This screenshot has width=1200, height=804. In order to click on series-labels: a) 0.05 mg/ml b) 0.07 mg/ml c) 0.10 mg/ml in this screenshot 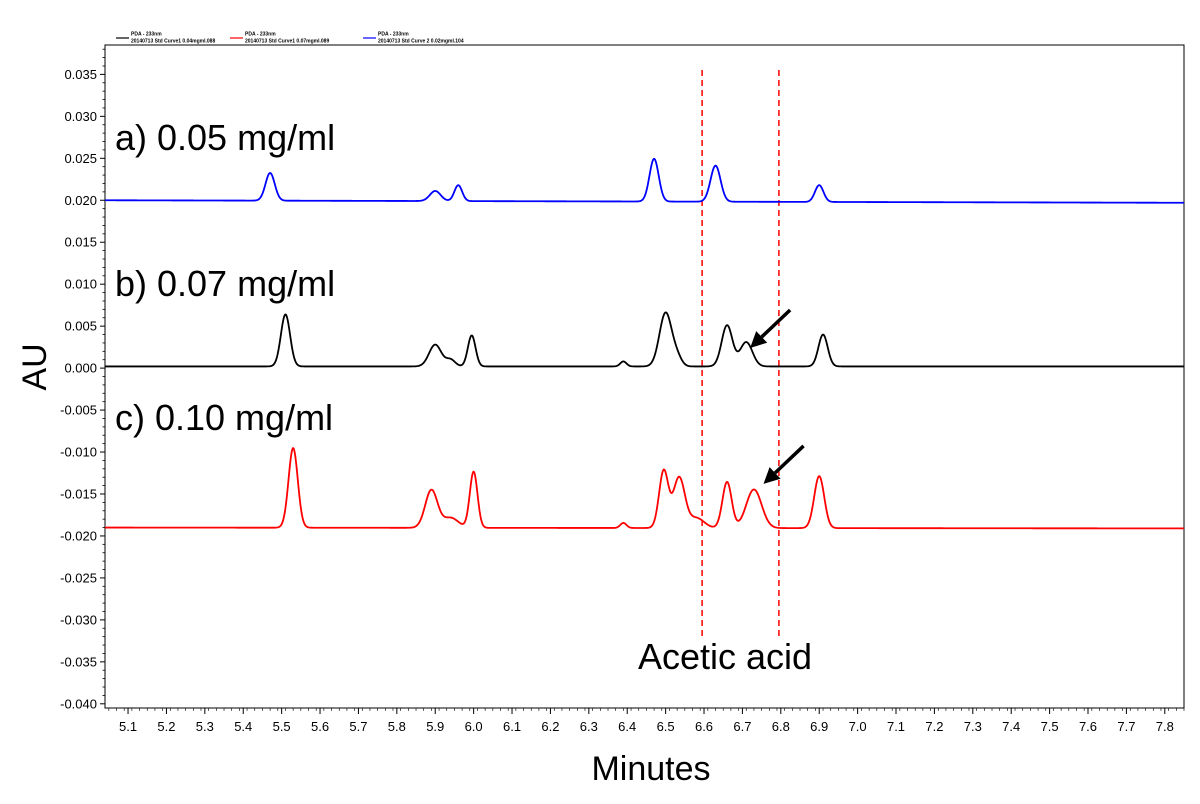, I will do `click(225, 277)`.